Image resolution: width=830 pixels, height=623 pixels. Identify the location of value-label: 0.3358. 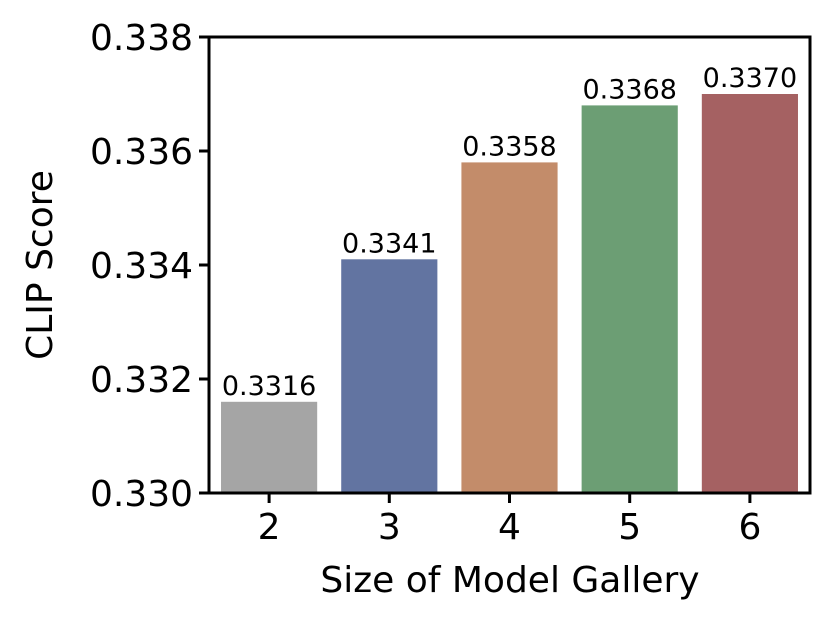
(509, 146).